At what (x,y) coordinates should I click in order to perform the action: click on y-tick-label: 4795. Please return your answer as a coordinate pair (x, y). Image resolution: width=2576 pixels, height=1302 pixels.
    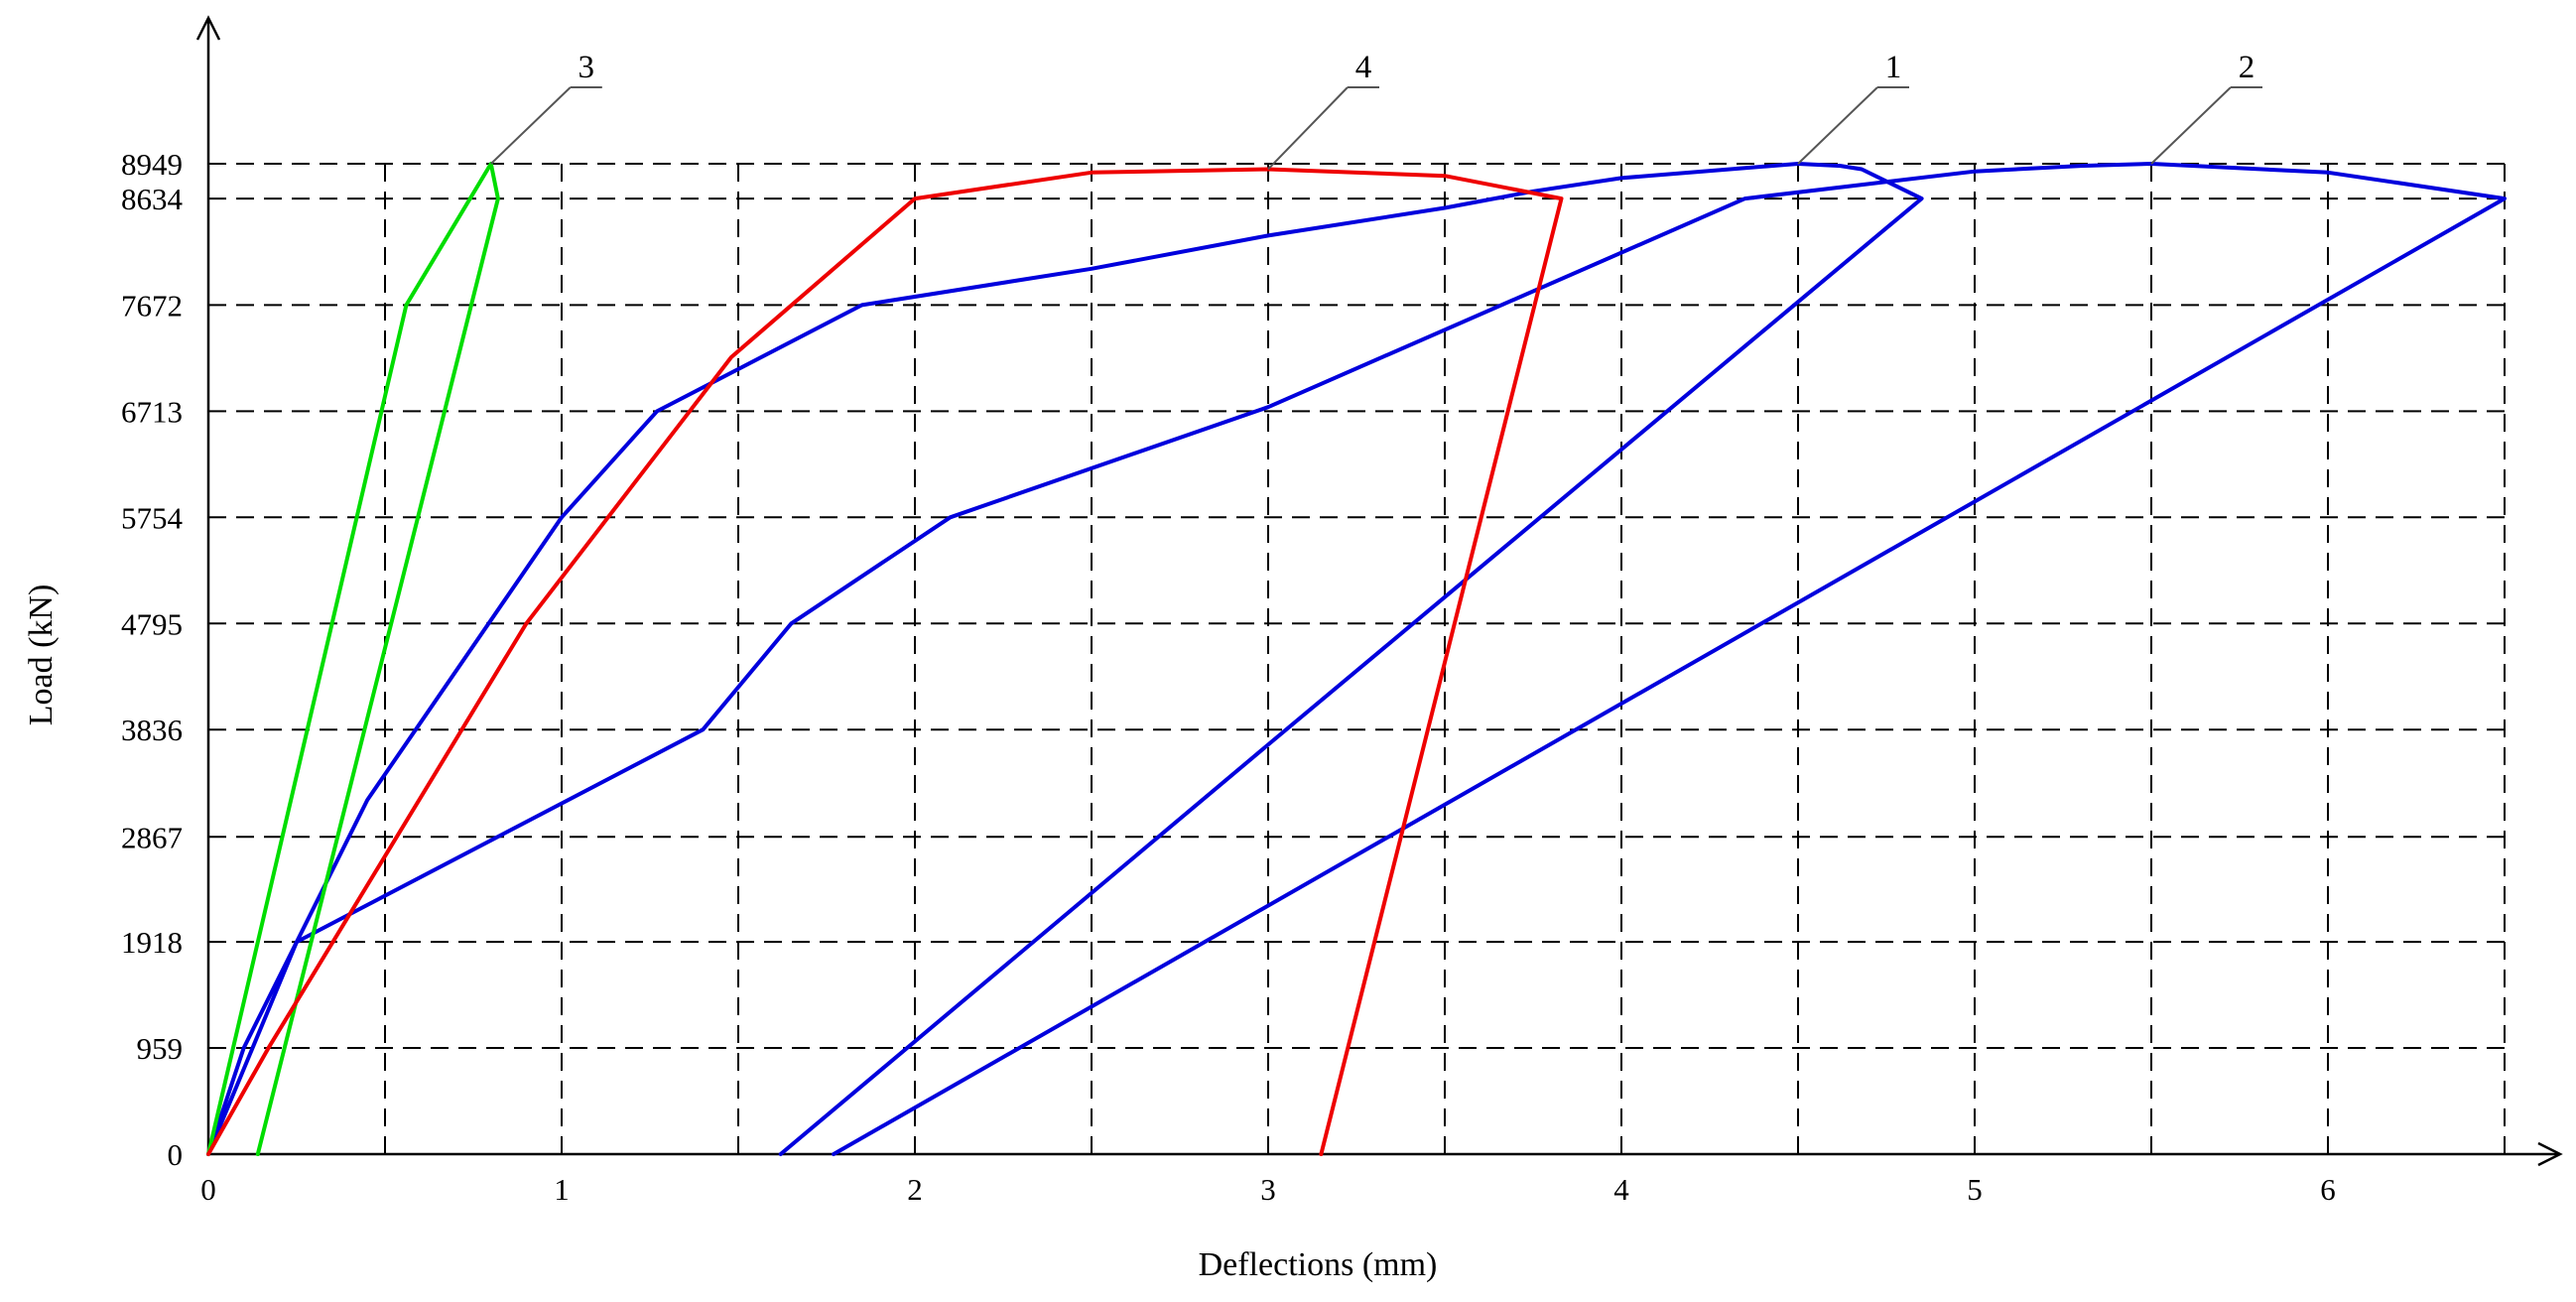
    Looking at the image, I should click on (152, 623).